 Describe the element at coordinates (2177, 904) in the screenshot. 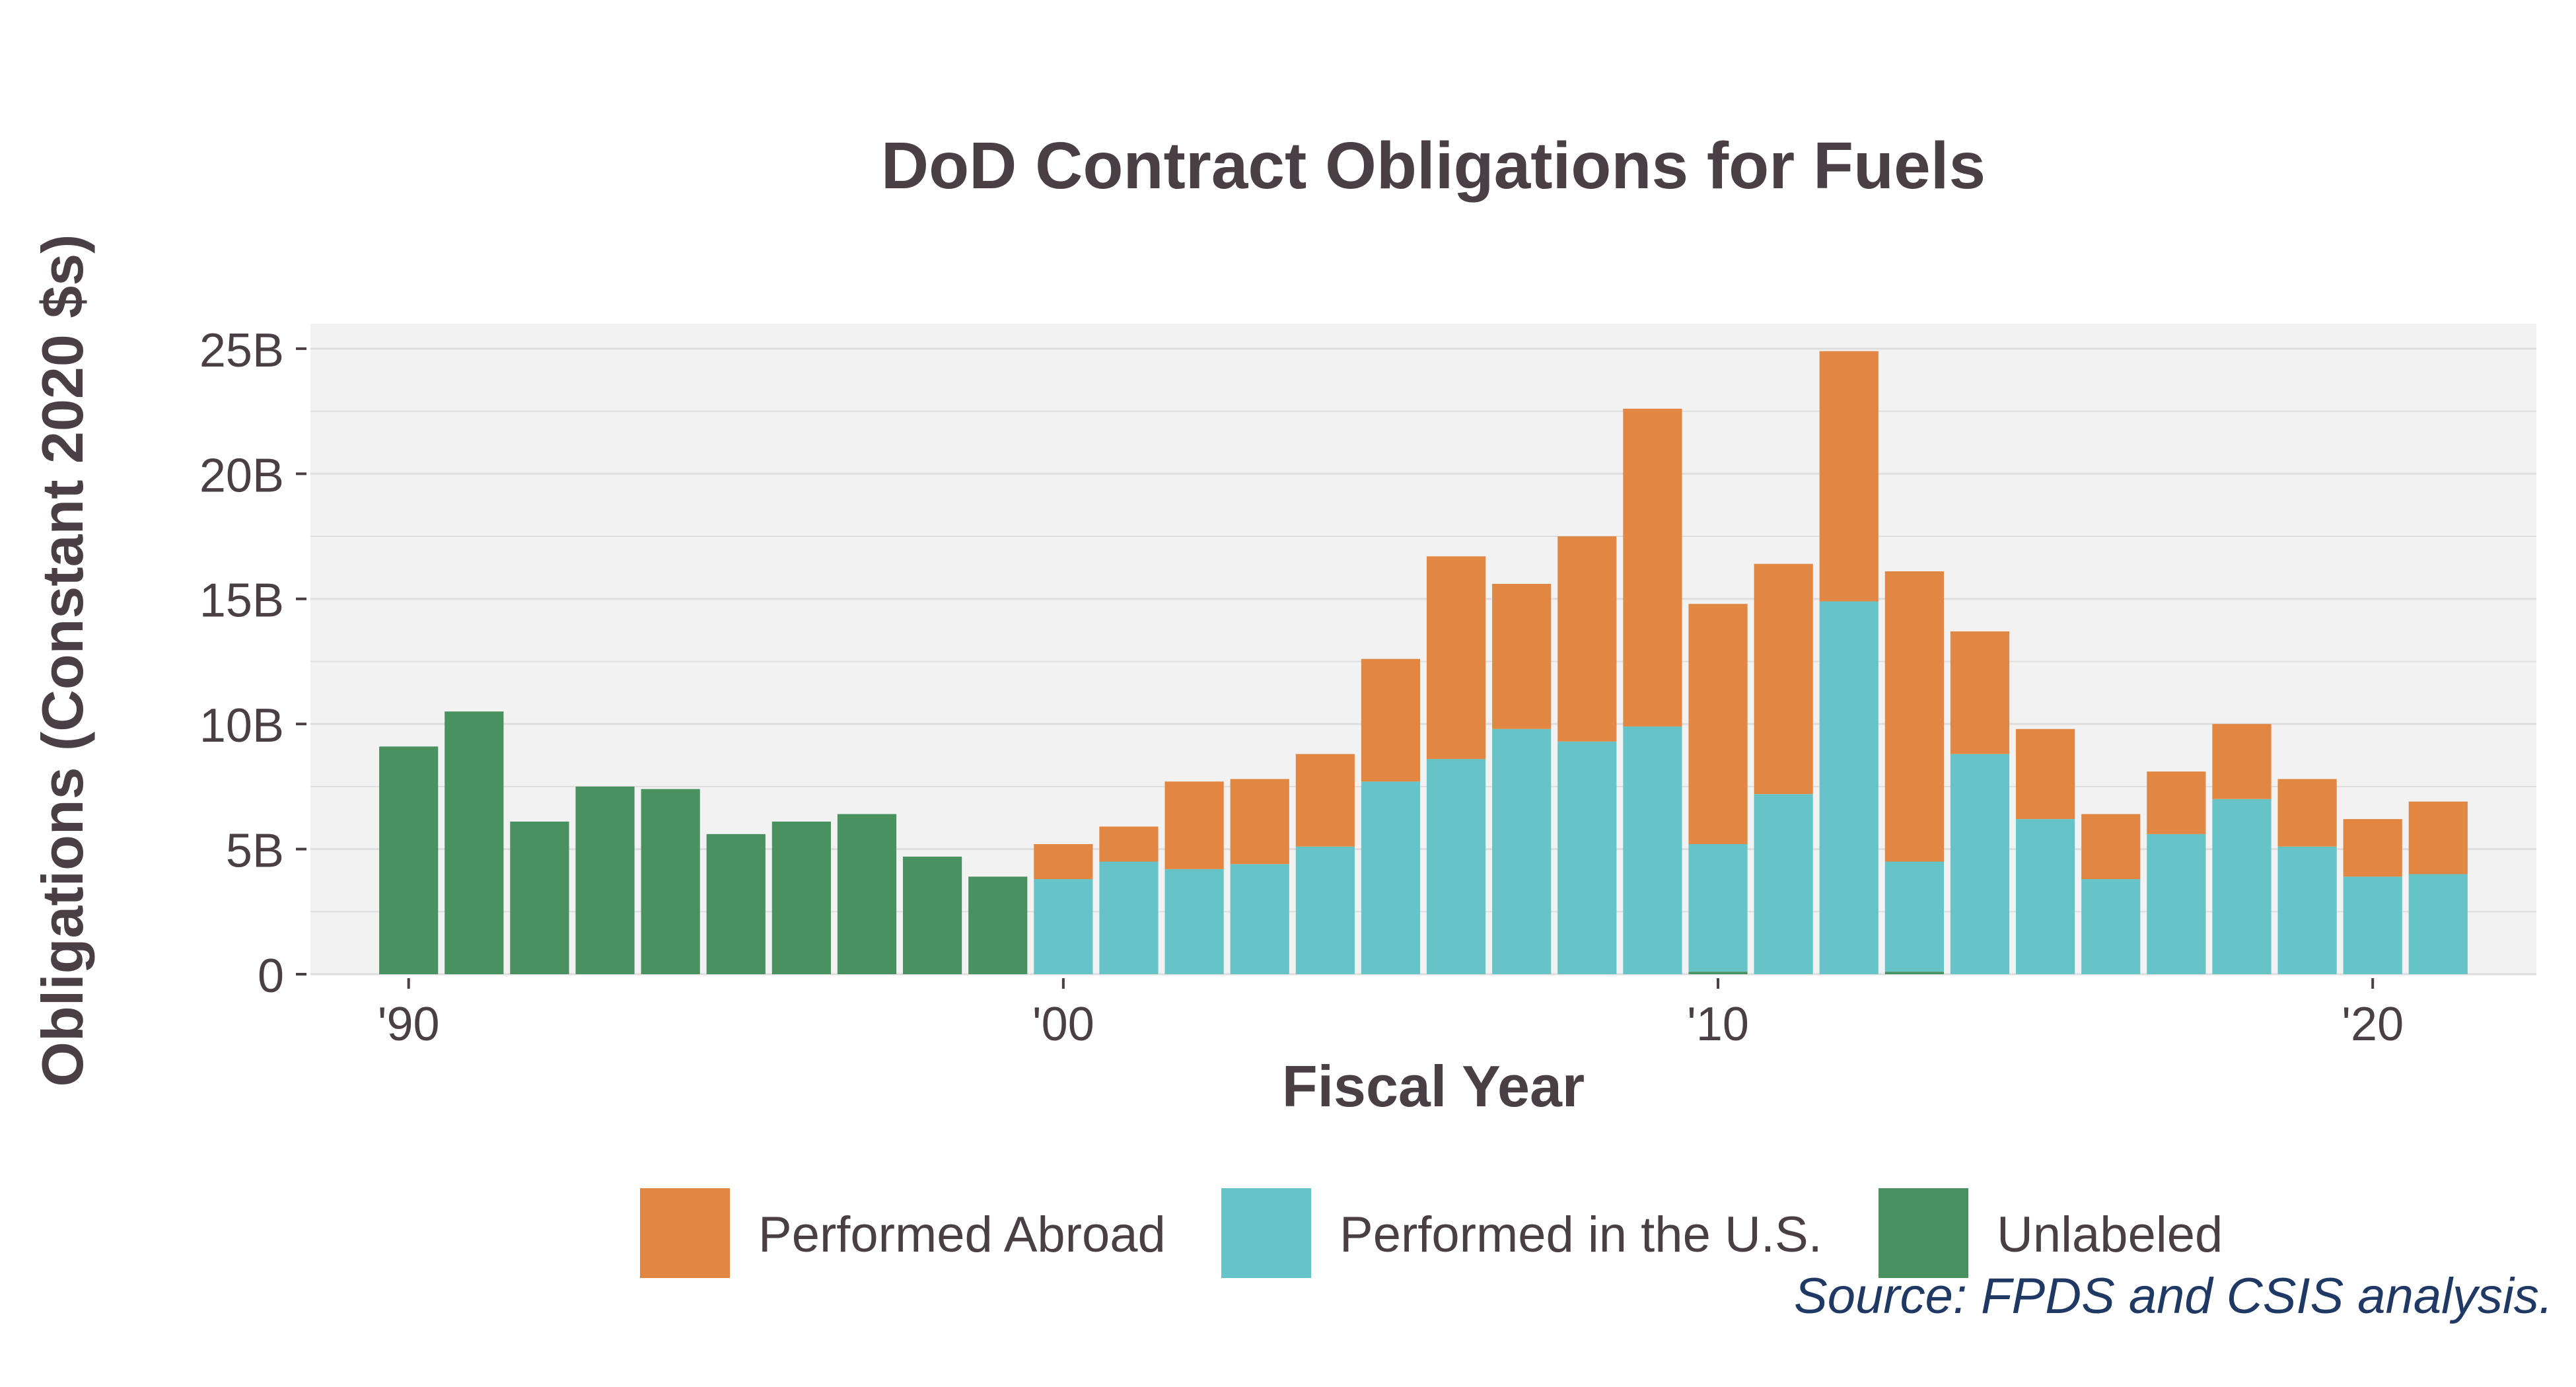

I see `bar-performed-in-the-u-s-2017` at that location.